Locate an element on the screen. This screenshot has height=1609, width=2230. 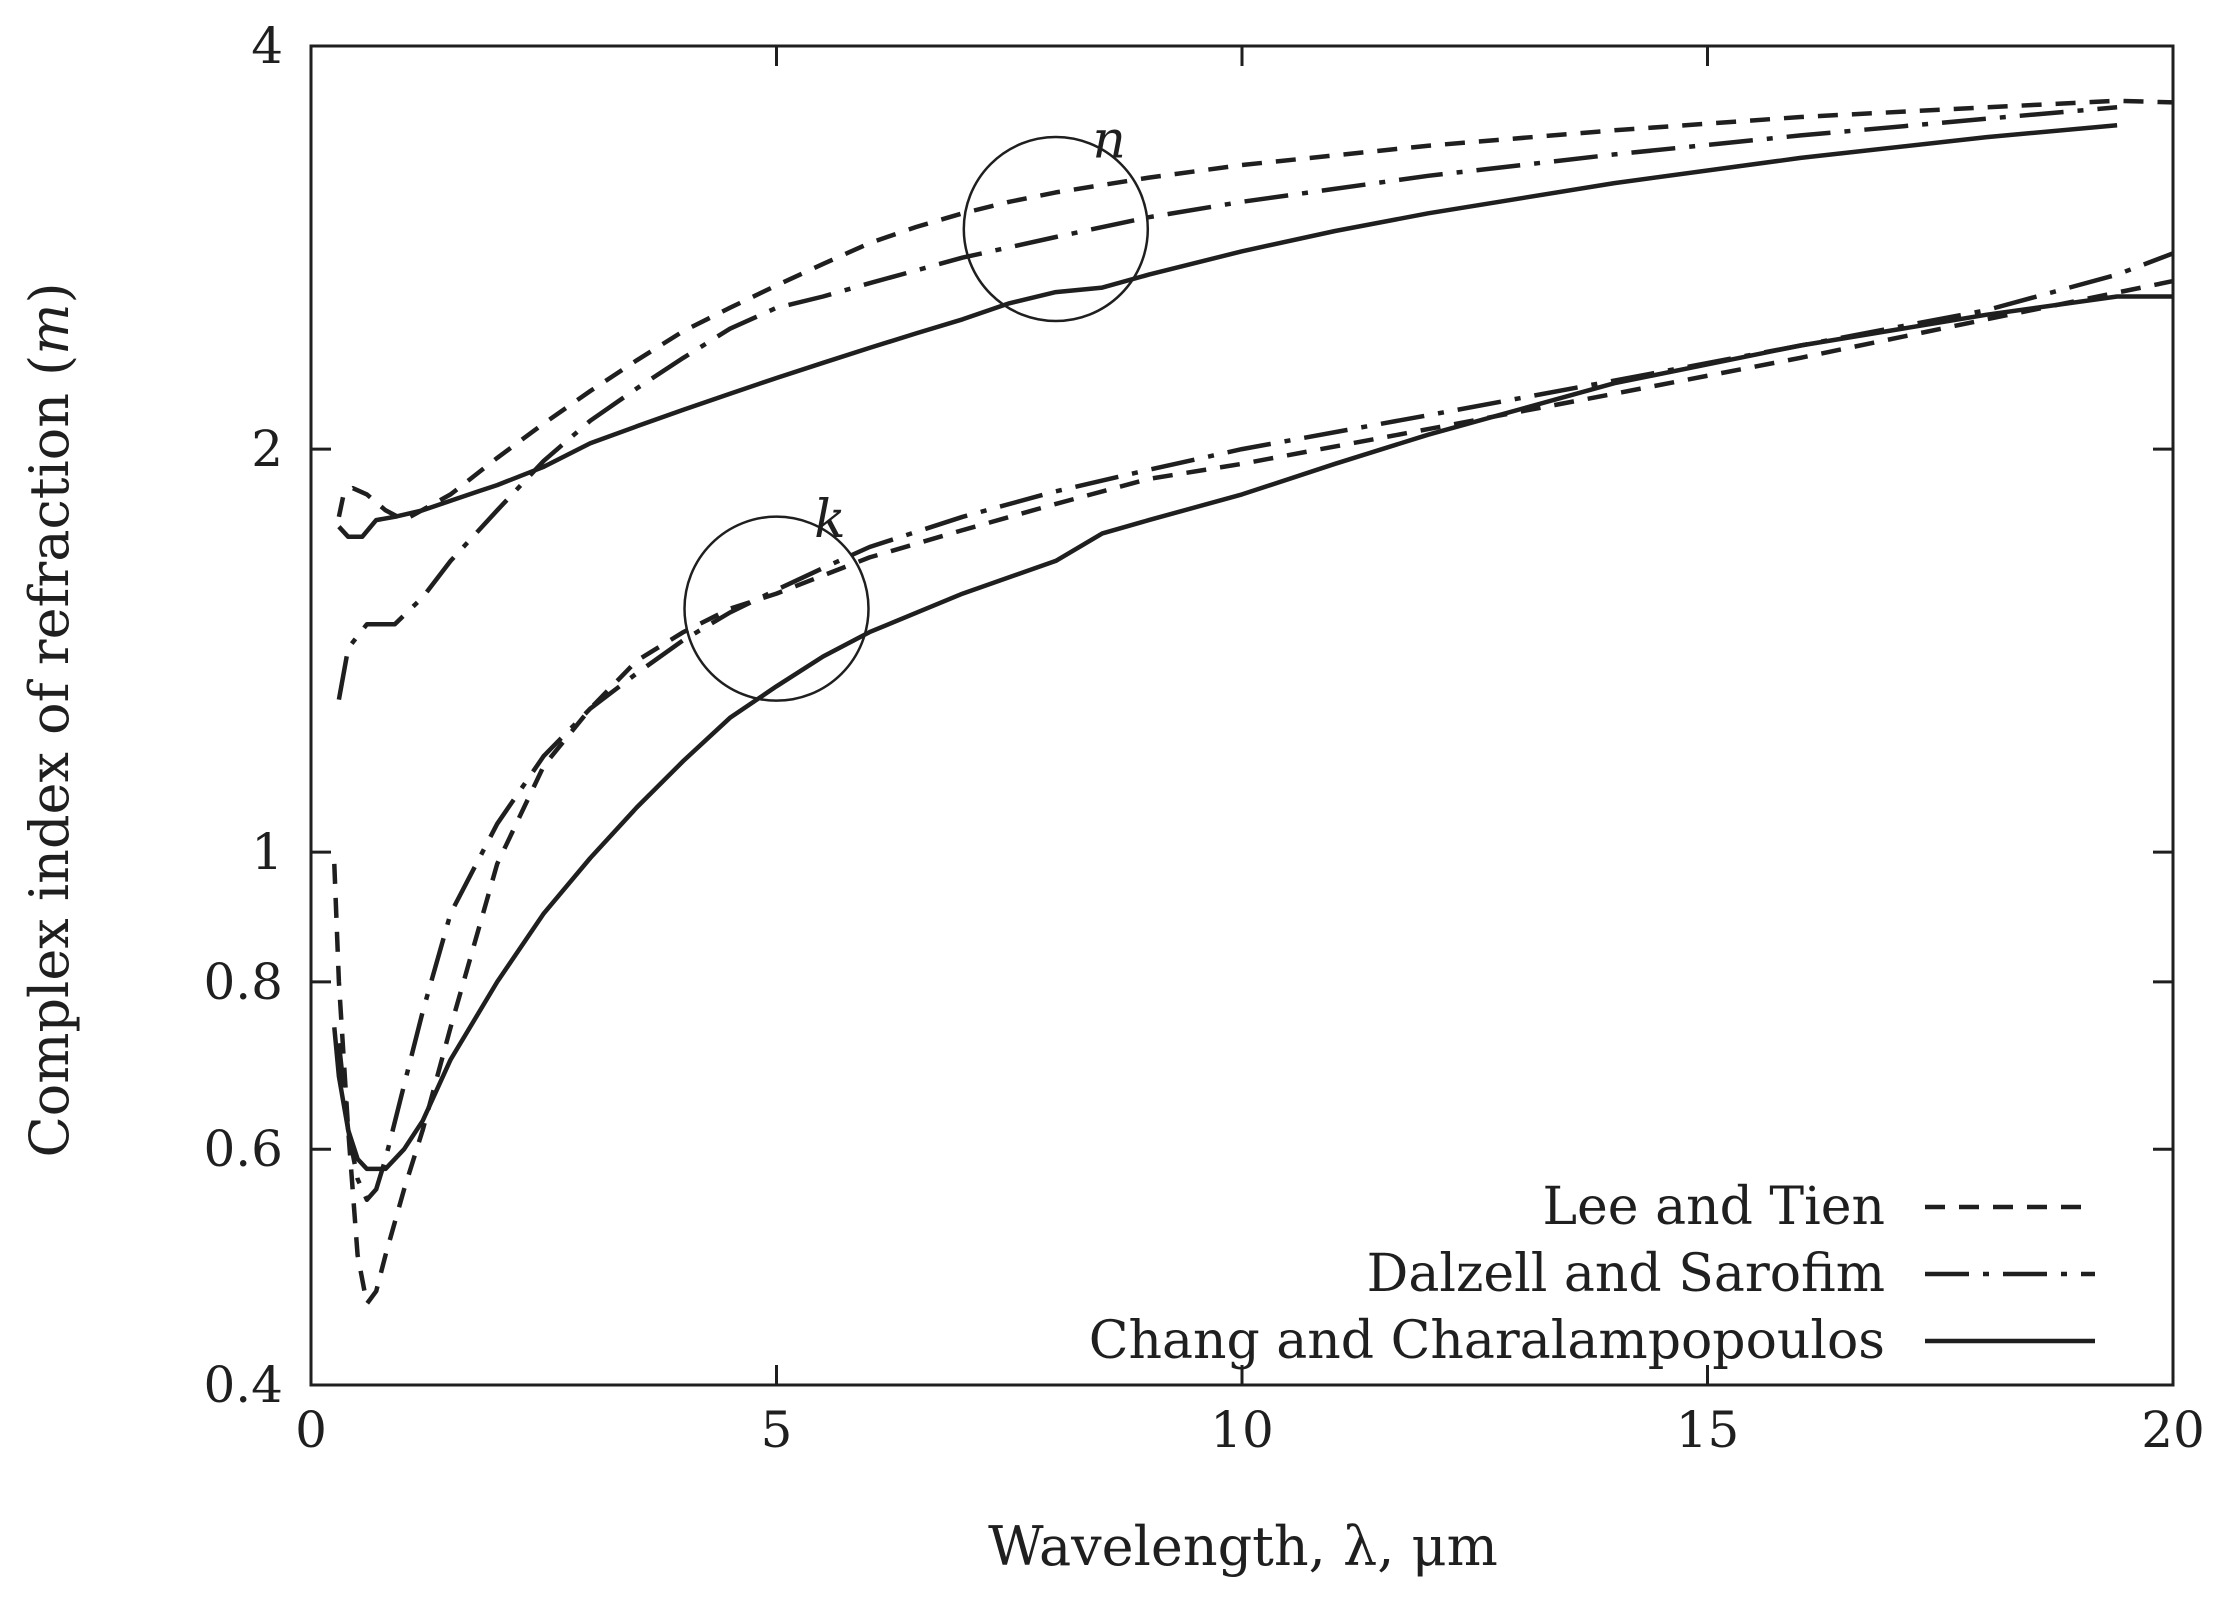
x-tick-label: 10 is located at coordinates (1242, 1430).